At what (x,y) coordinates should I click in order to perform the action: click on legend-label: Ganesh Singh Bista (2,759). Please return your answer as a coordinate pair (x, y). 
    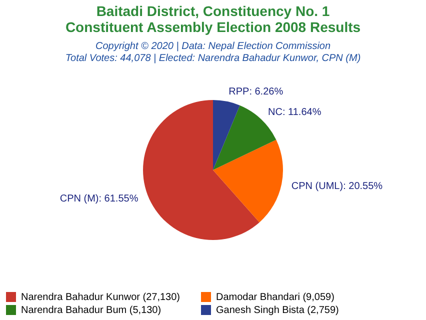
    Looking at the image, I should click on (277, 310).